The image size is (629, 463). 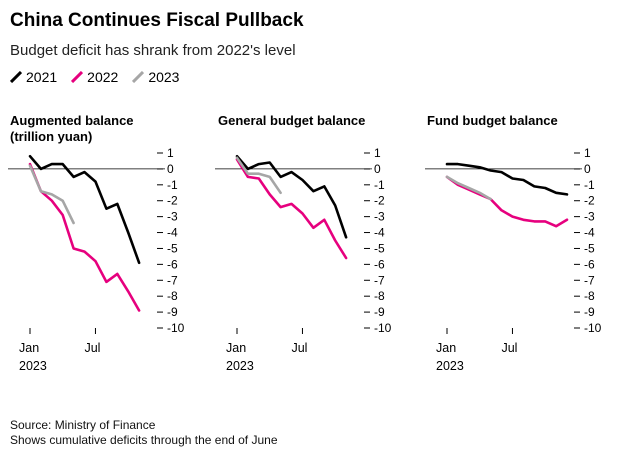 I want to click on legend-item-2022: 2022, so click(x=94, y=77).